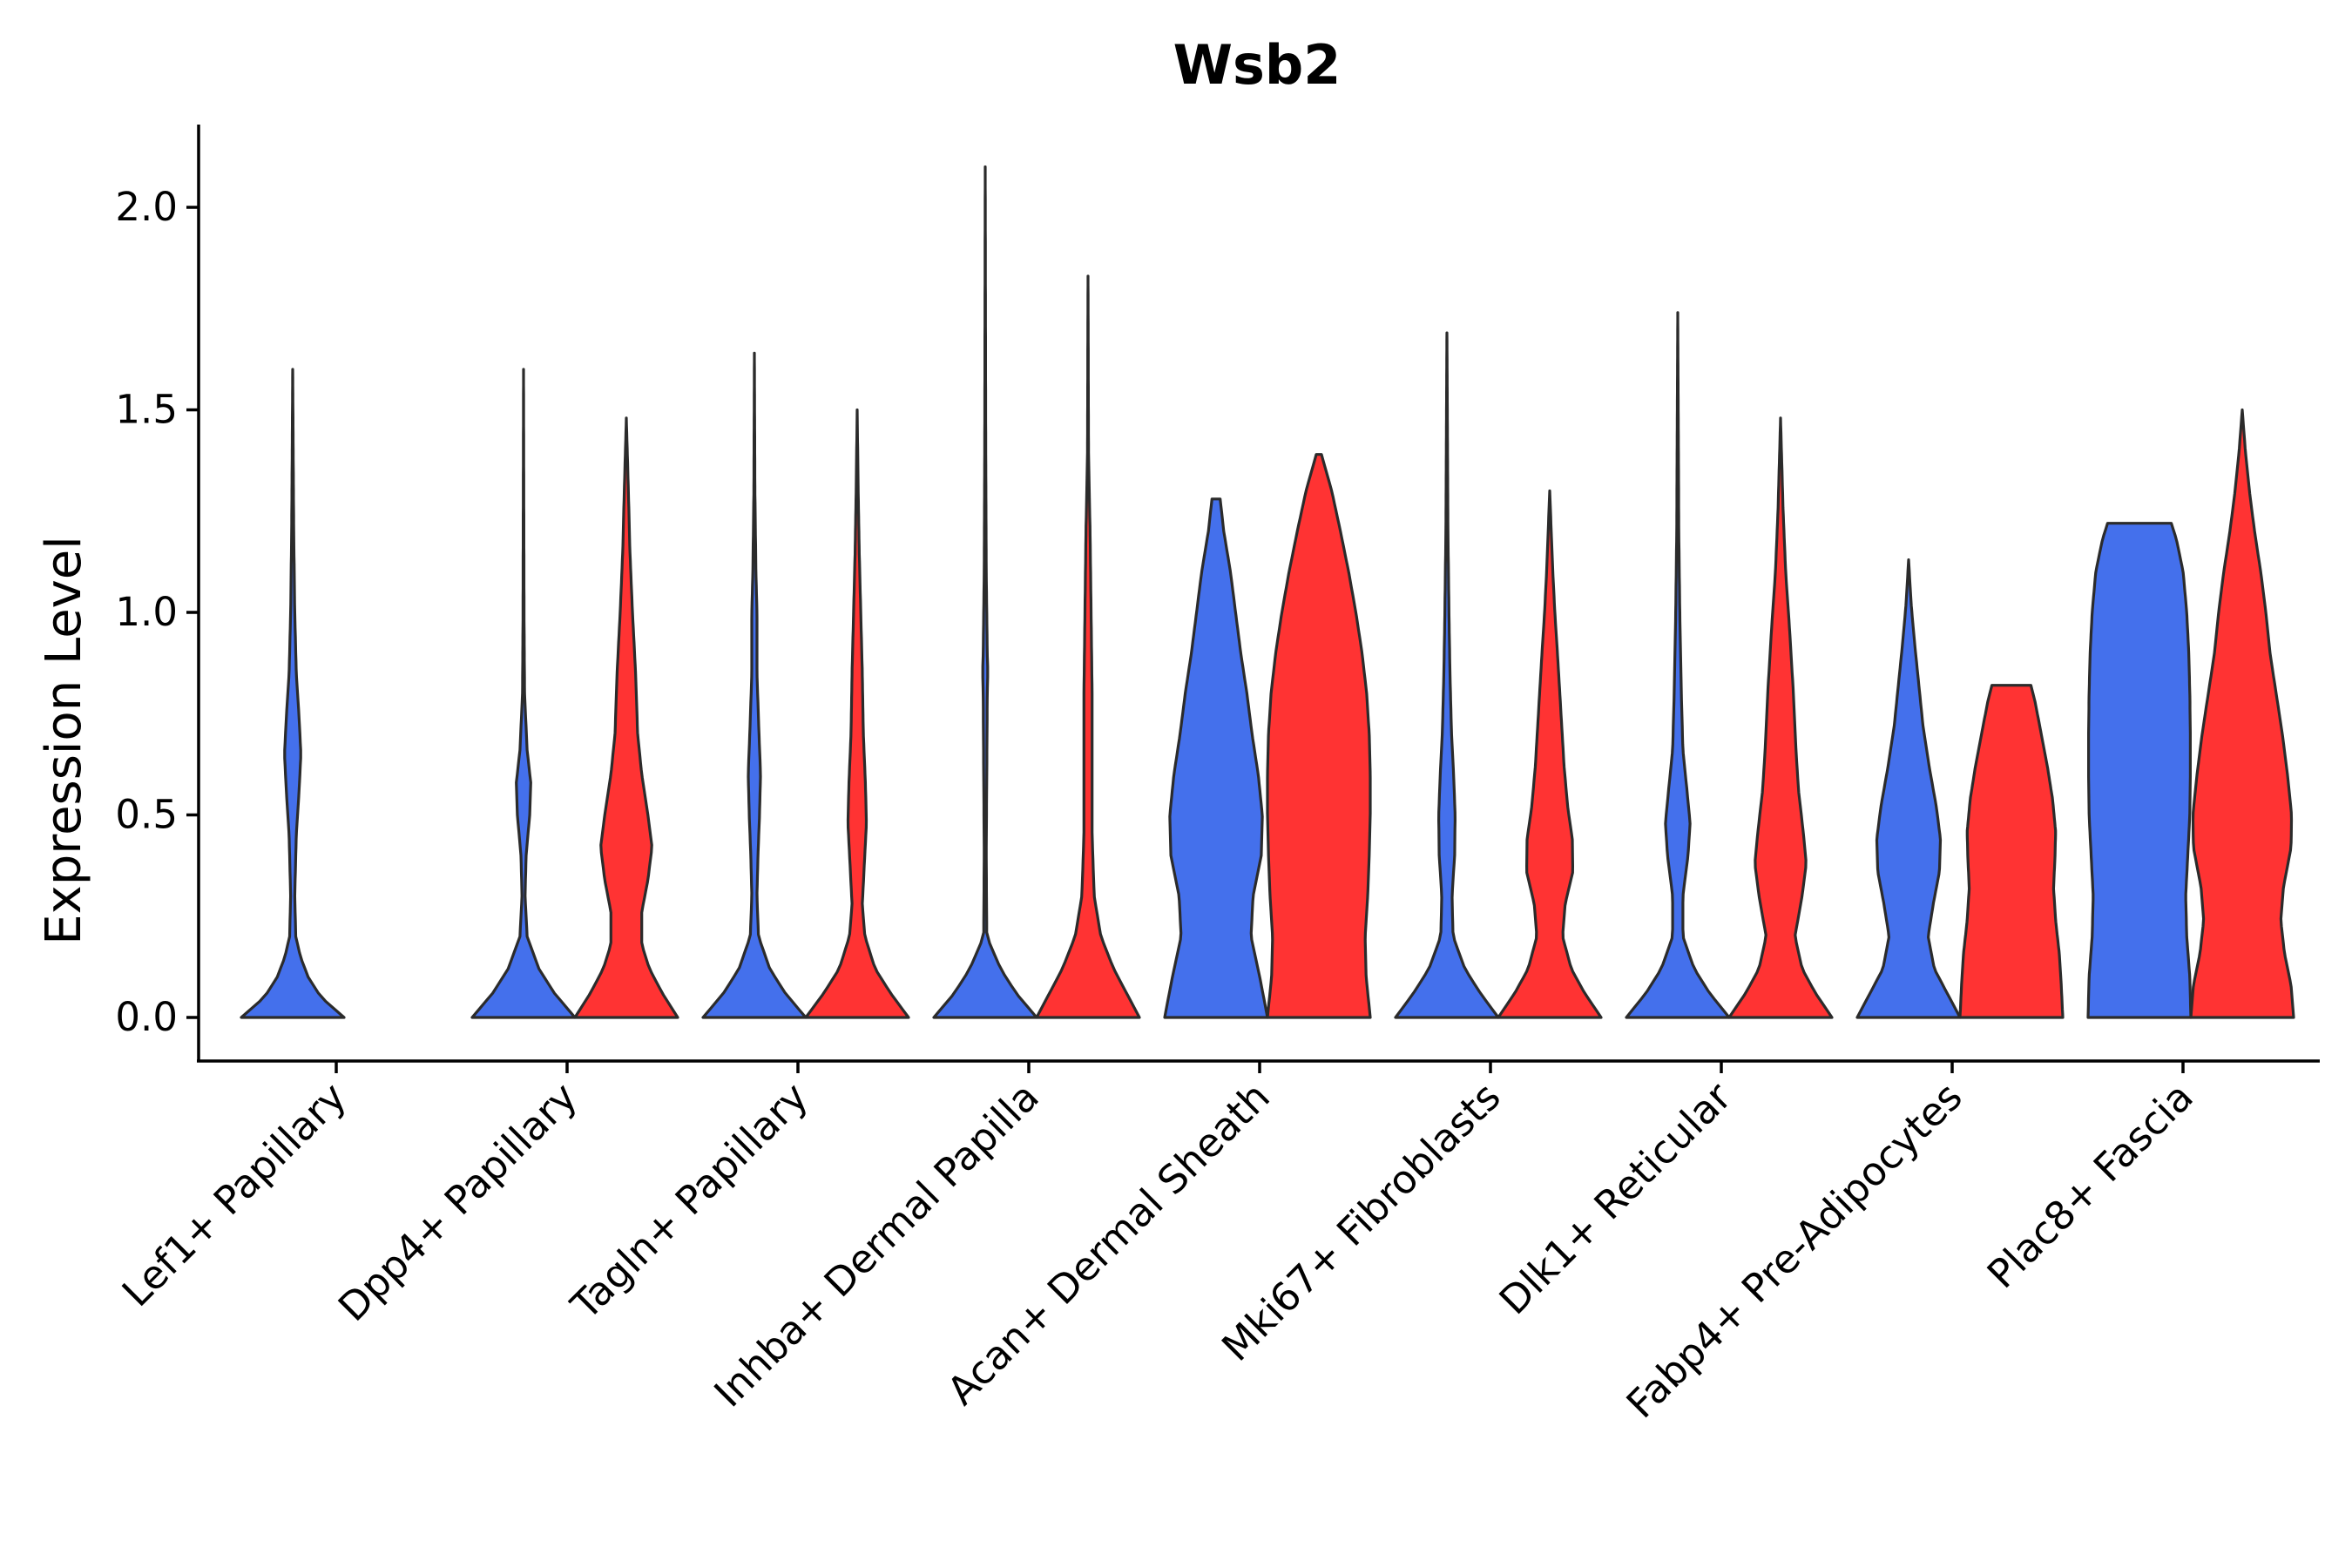 The height and width of the screenshot is (1568, 2352). What do you see at coordinates (457, 1201) in the screenshot?
I see `x-tick-label: Dpp4+ Papillary` at bounding box center [457, 1201].